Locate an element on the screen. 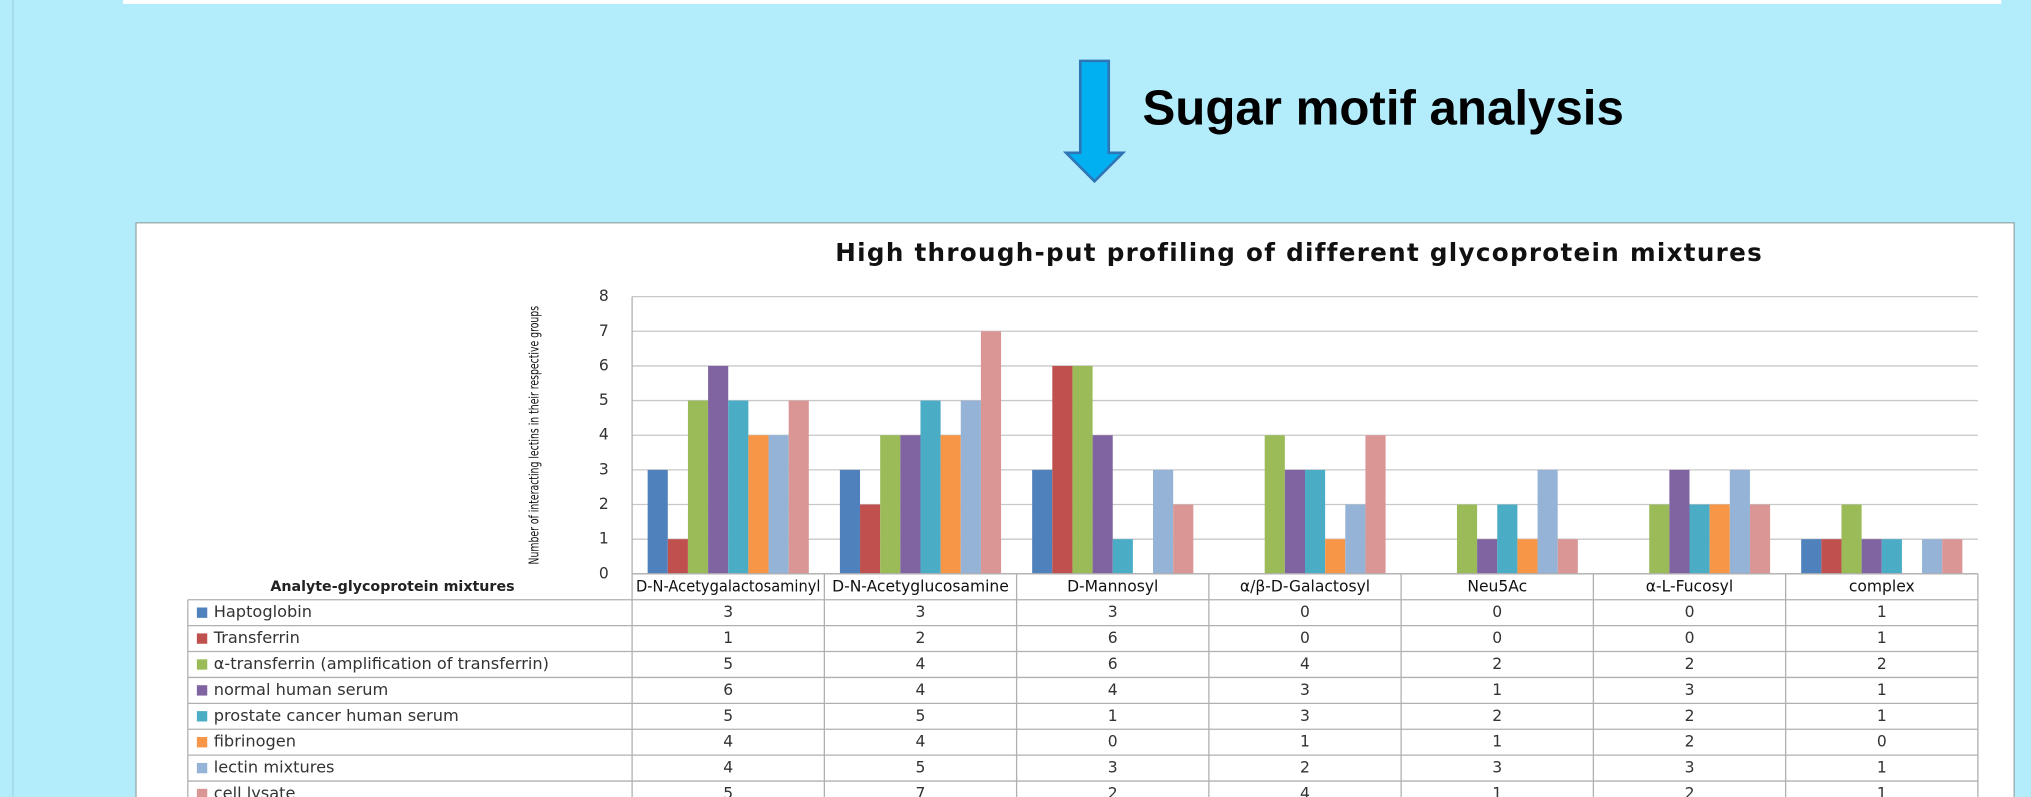 The height and width of the screenshot is (797, 2031). y-tick-label: 1 is located at coordinates (604, 539).